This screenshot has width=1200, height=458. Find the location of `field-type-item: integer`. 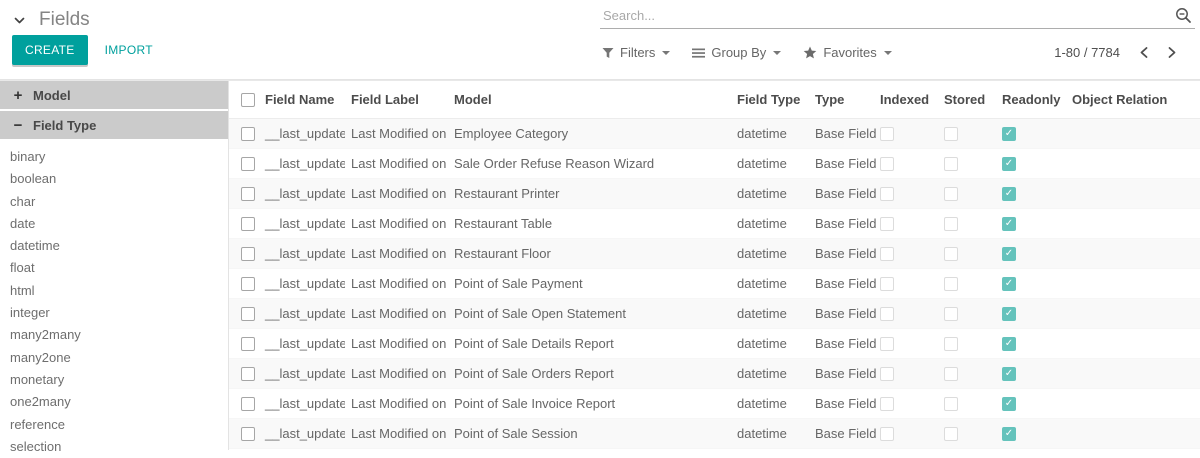

field-type-item: integer is located at coordinates (30, 313).